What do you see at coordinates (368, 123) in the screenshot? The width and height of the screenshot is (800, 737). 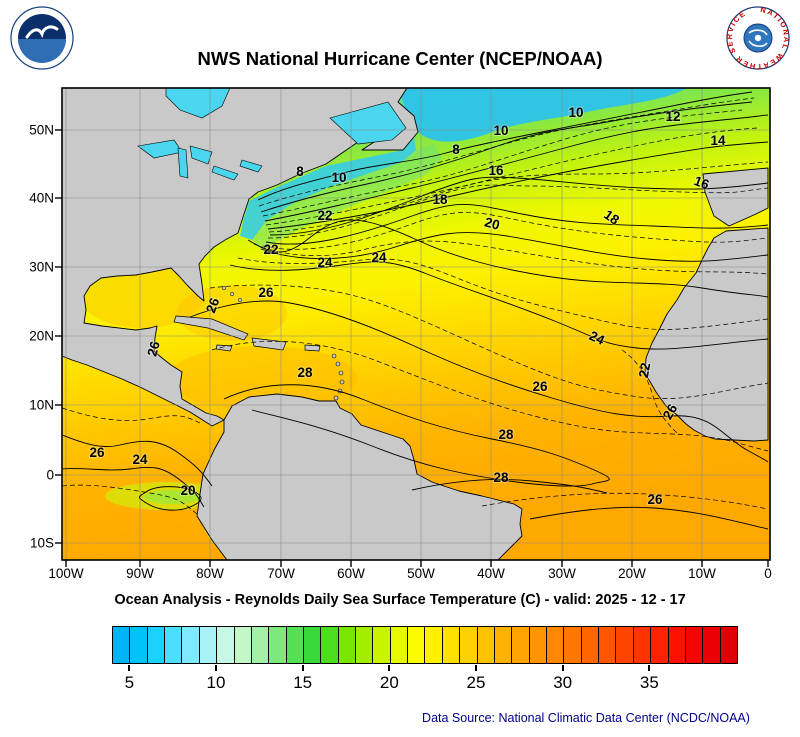 I see `gulf-of-st-lawrence` at bounding box center [368, 123].